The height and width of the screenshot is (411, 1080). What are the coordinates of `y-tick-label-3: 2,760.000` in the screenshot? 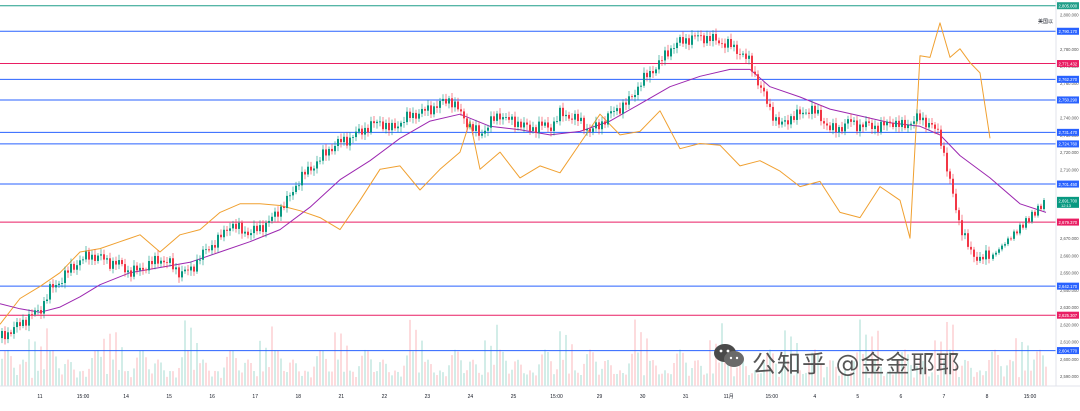 It's located at (1069, 83).